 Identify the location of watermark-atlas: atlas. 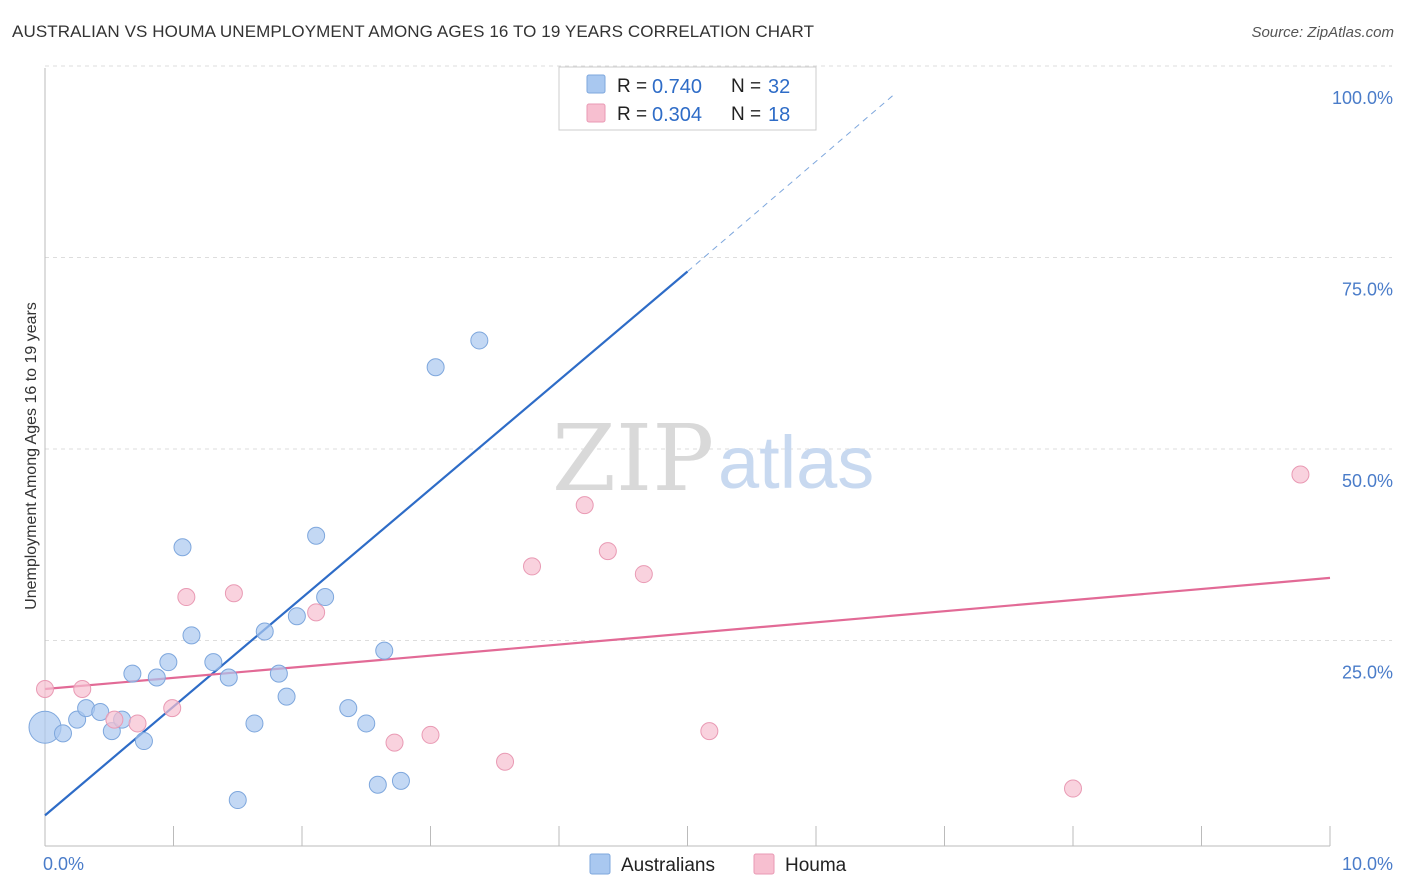
(796, 462).